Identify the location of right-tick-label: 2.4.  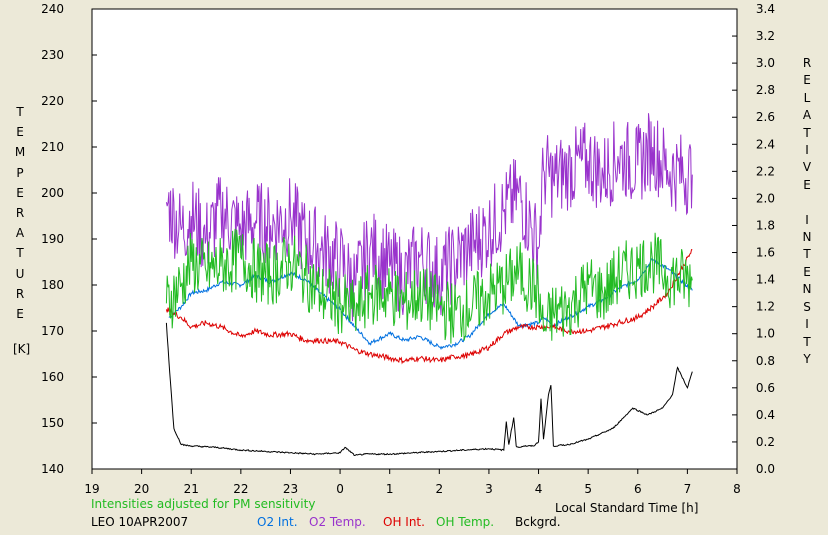
(765, 144).